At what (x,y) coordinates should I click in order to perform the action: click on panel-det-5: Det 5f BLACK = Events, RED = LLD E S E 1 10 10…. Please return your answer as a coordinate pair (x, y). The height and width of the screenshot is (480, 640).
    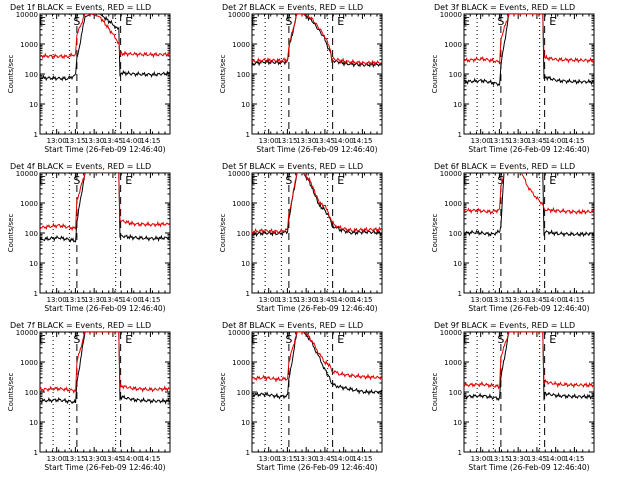
    Looking at the image, I should click on (301, 237).